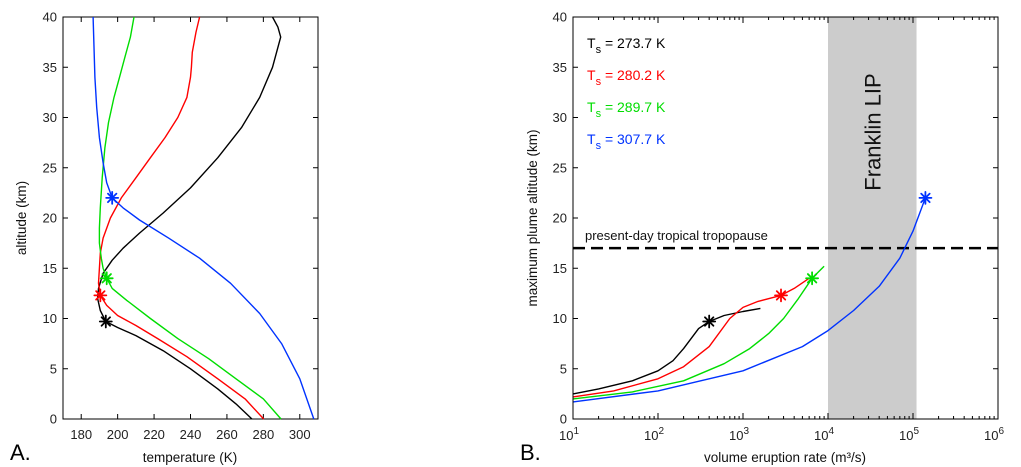 Image resolution: width=1021 pixels, height=467 pixels. I want to click on panel-b-x-tick-label: 10⁴, so click(824, 434).